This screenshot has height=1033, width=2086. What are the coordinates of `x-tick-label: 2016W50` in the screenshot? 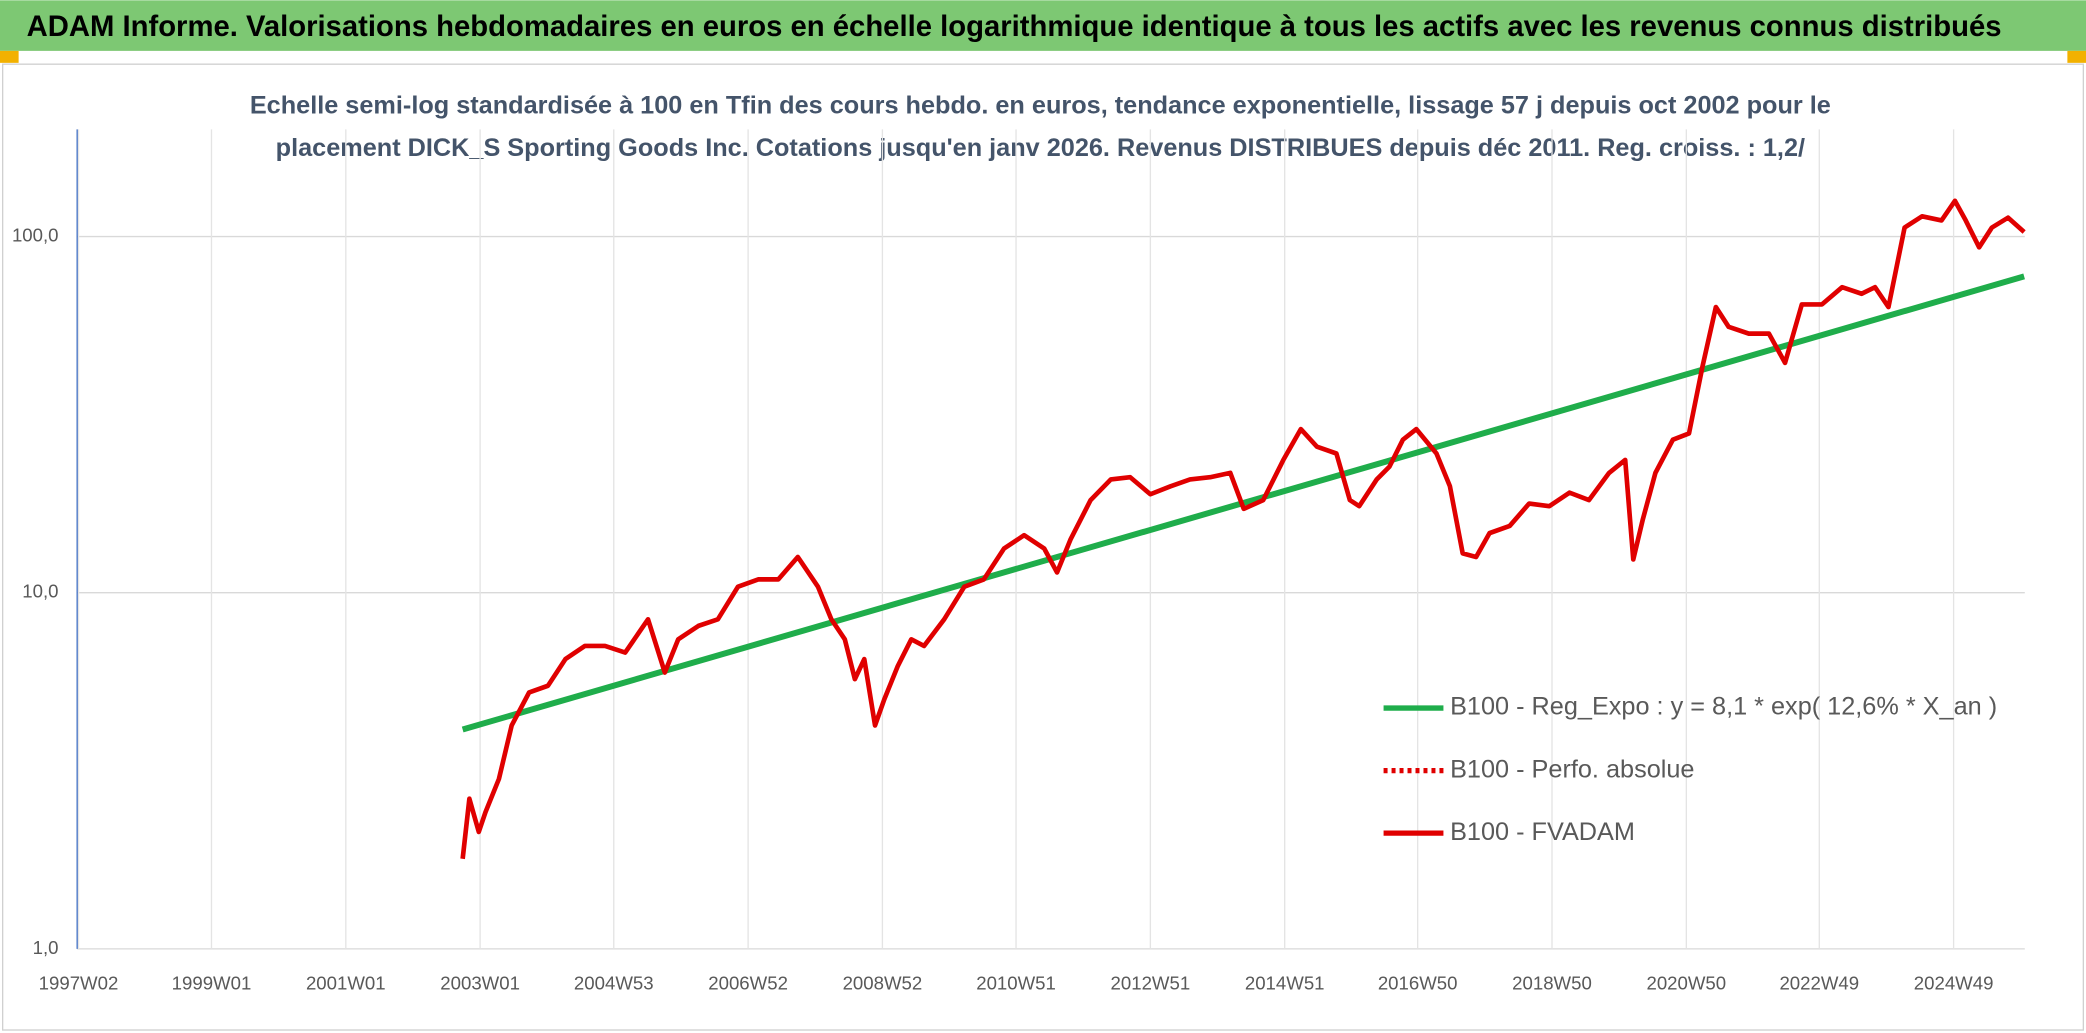 It's located at (1418, 983).